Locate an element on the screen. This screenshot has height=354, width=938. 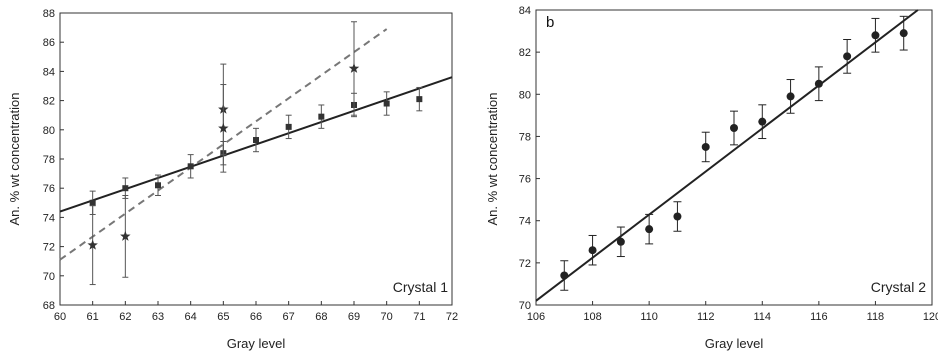
x-tick-label: 66 is located at coordinates (256, 317).